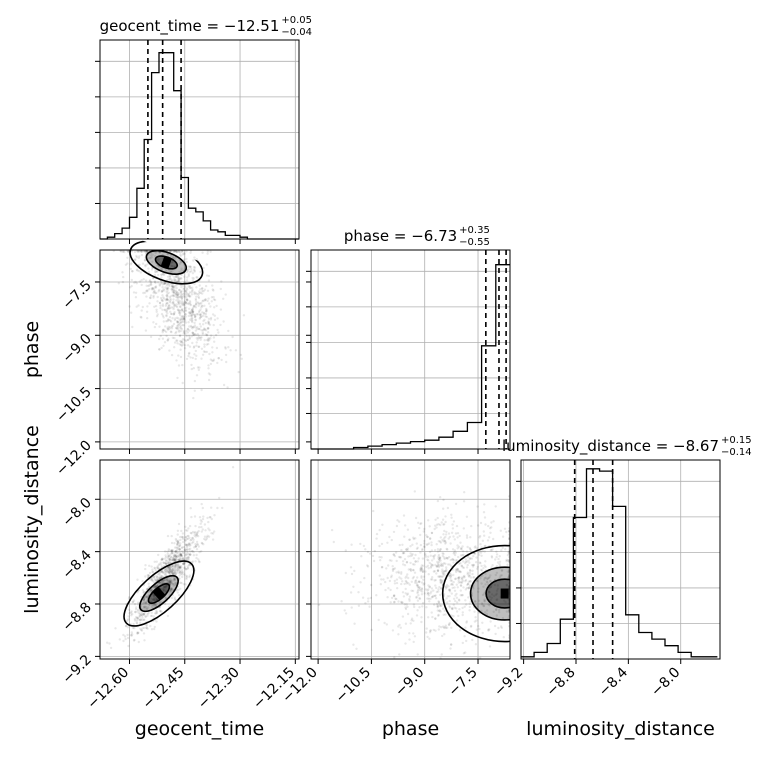 This screenshot has height=760, width=760. I want to click on panel-frame, so click(620, 559).